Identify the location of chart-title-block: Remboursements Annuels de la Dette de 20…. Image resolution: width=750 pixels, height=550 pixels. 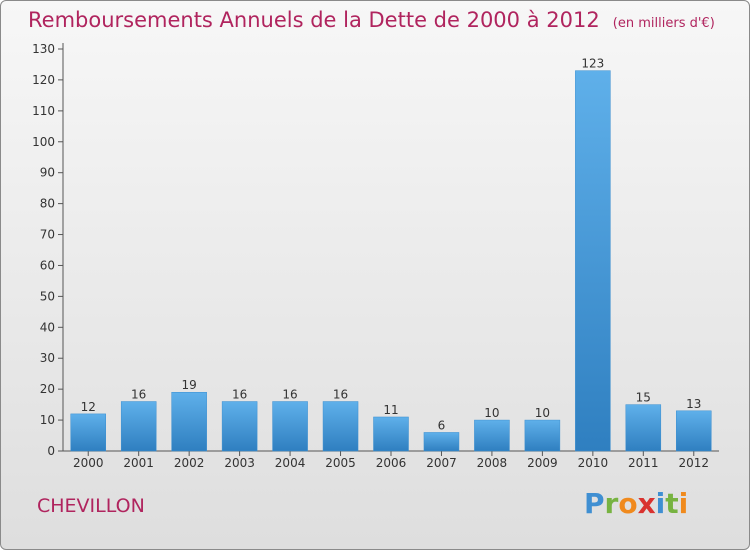
(371, 20).